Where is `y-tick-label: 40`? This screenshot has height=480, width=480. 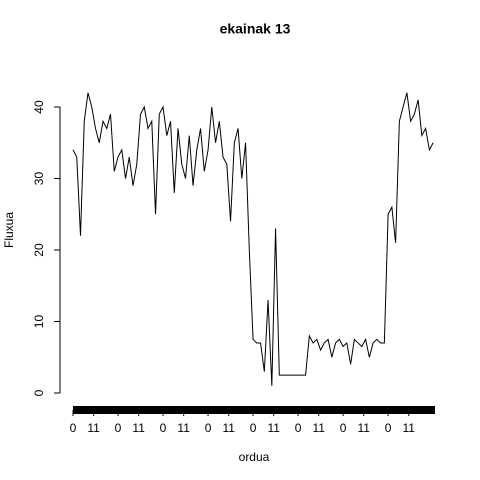
y-tick-label: 40 is located at coordinates (39, 107).